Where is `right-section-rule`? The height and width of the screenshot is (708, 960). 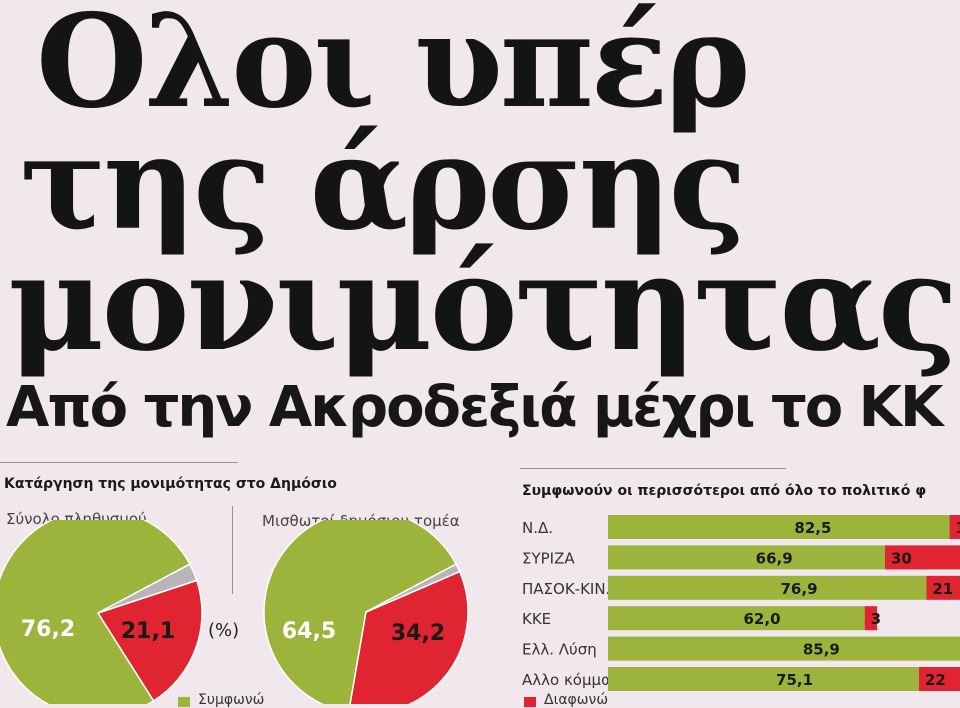 right-section-rule is located at coordinates (653, 468).